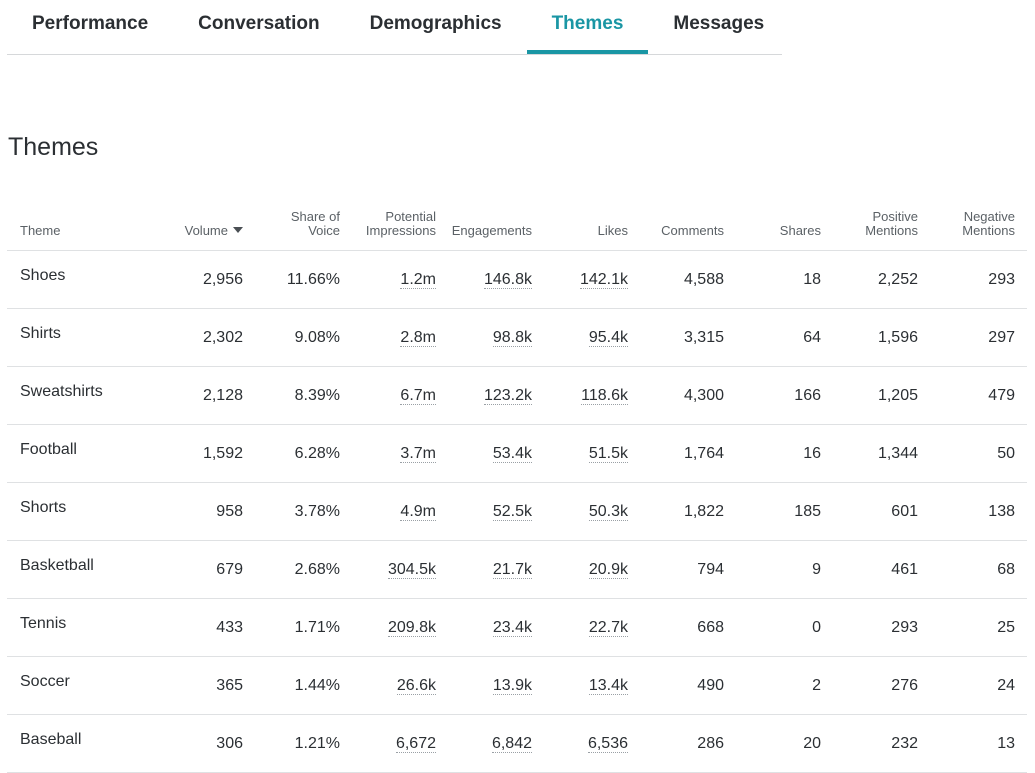  Describe the element at coordinates (603, 279) in the screenshot. I see `likes-value: 142.1k` at that location.